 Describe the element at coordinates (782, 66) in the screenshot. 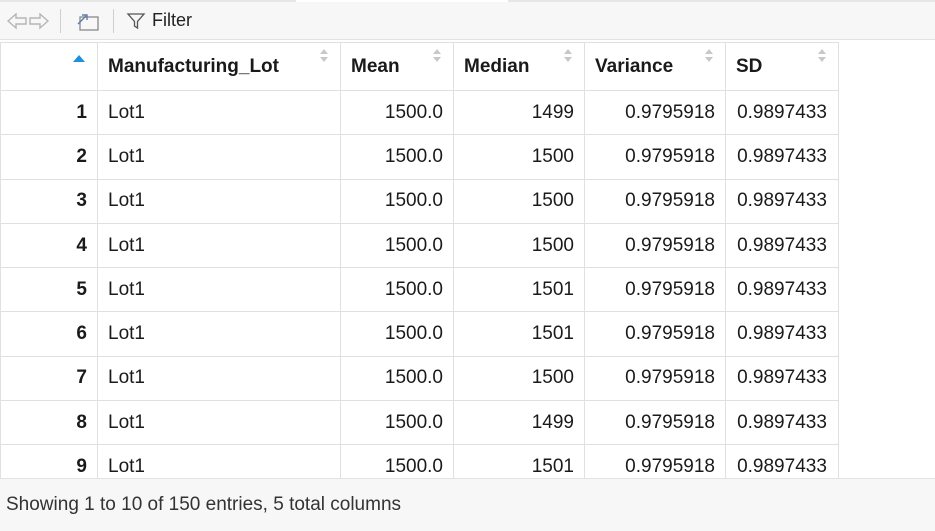

I see `column-header-sd: SD` at that location.